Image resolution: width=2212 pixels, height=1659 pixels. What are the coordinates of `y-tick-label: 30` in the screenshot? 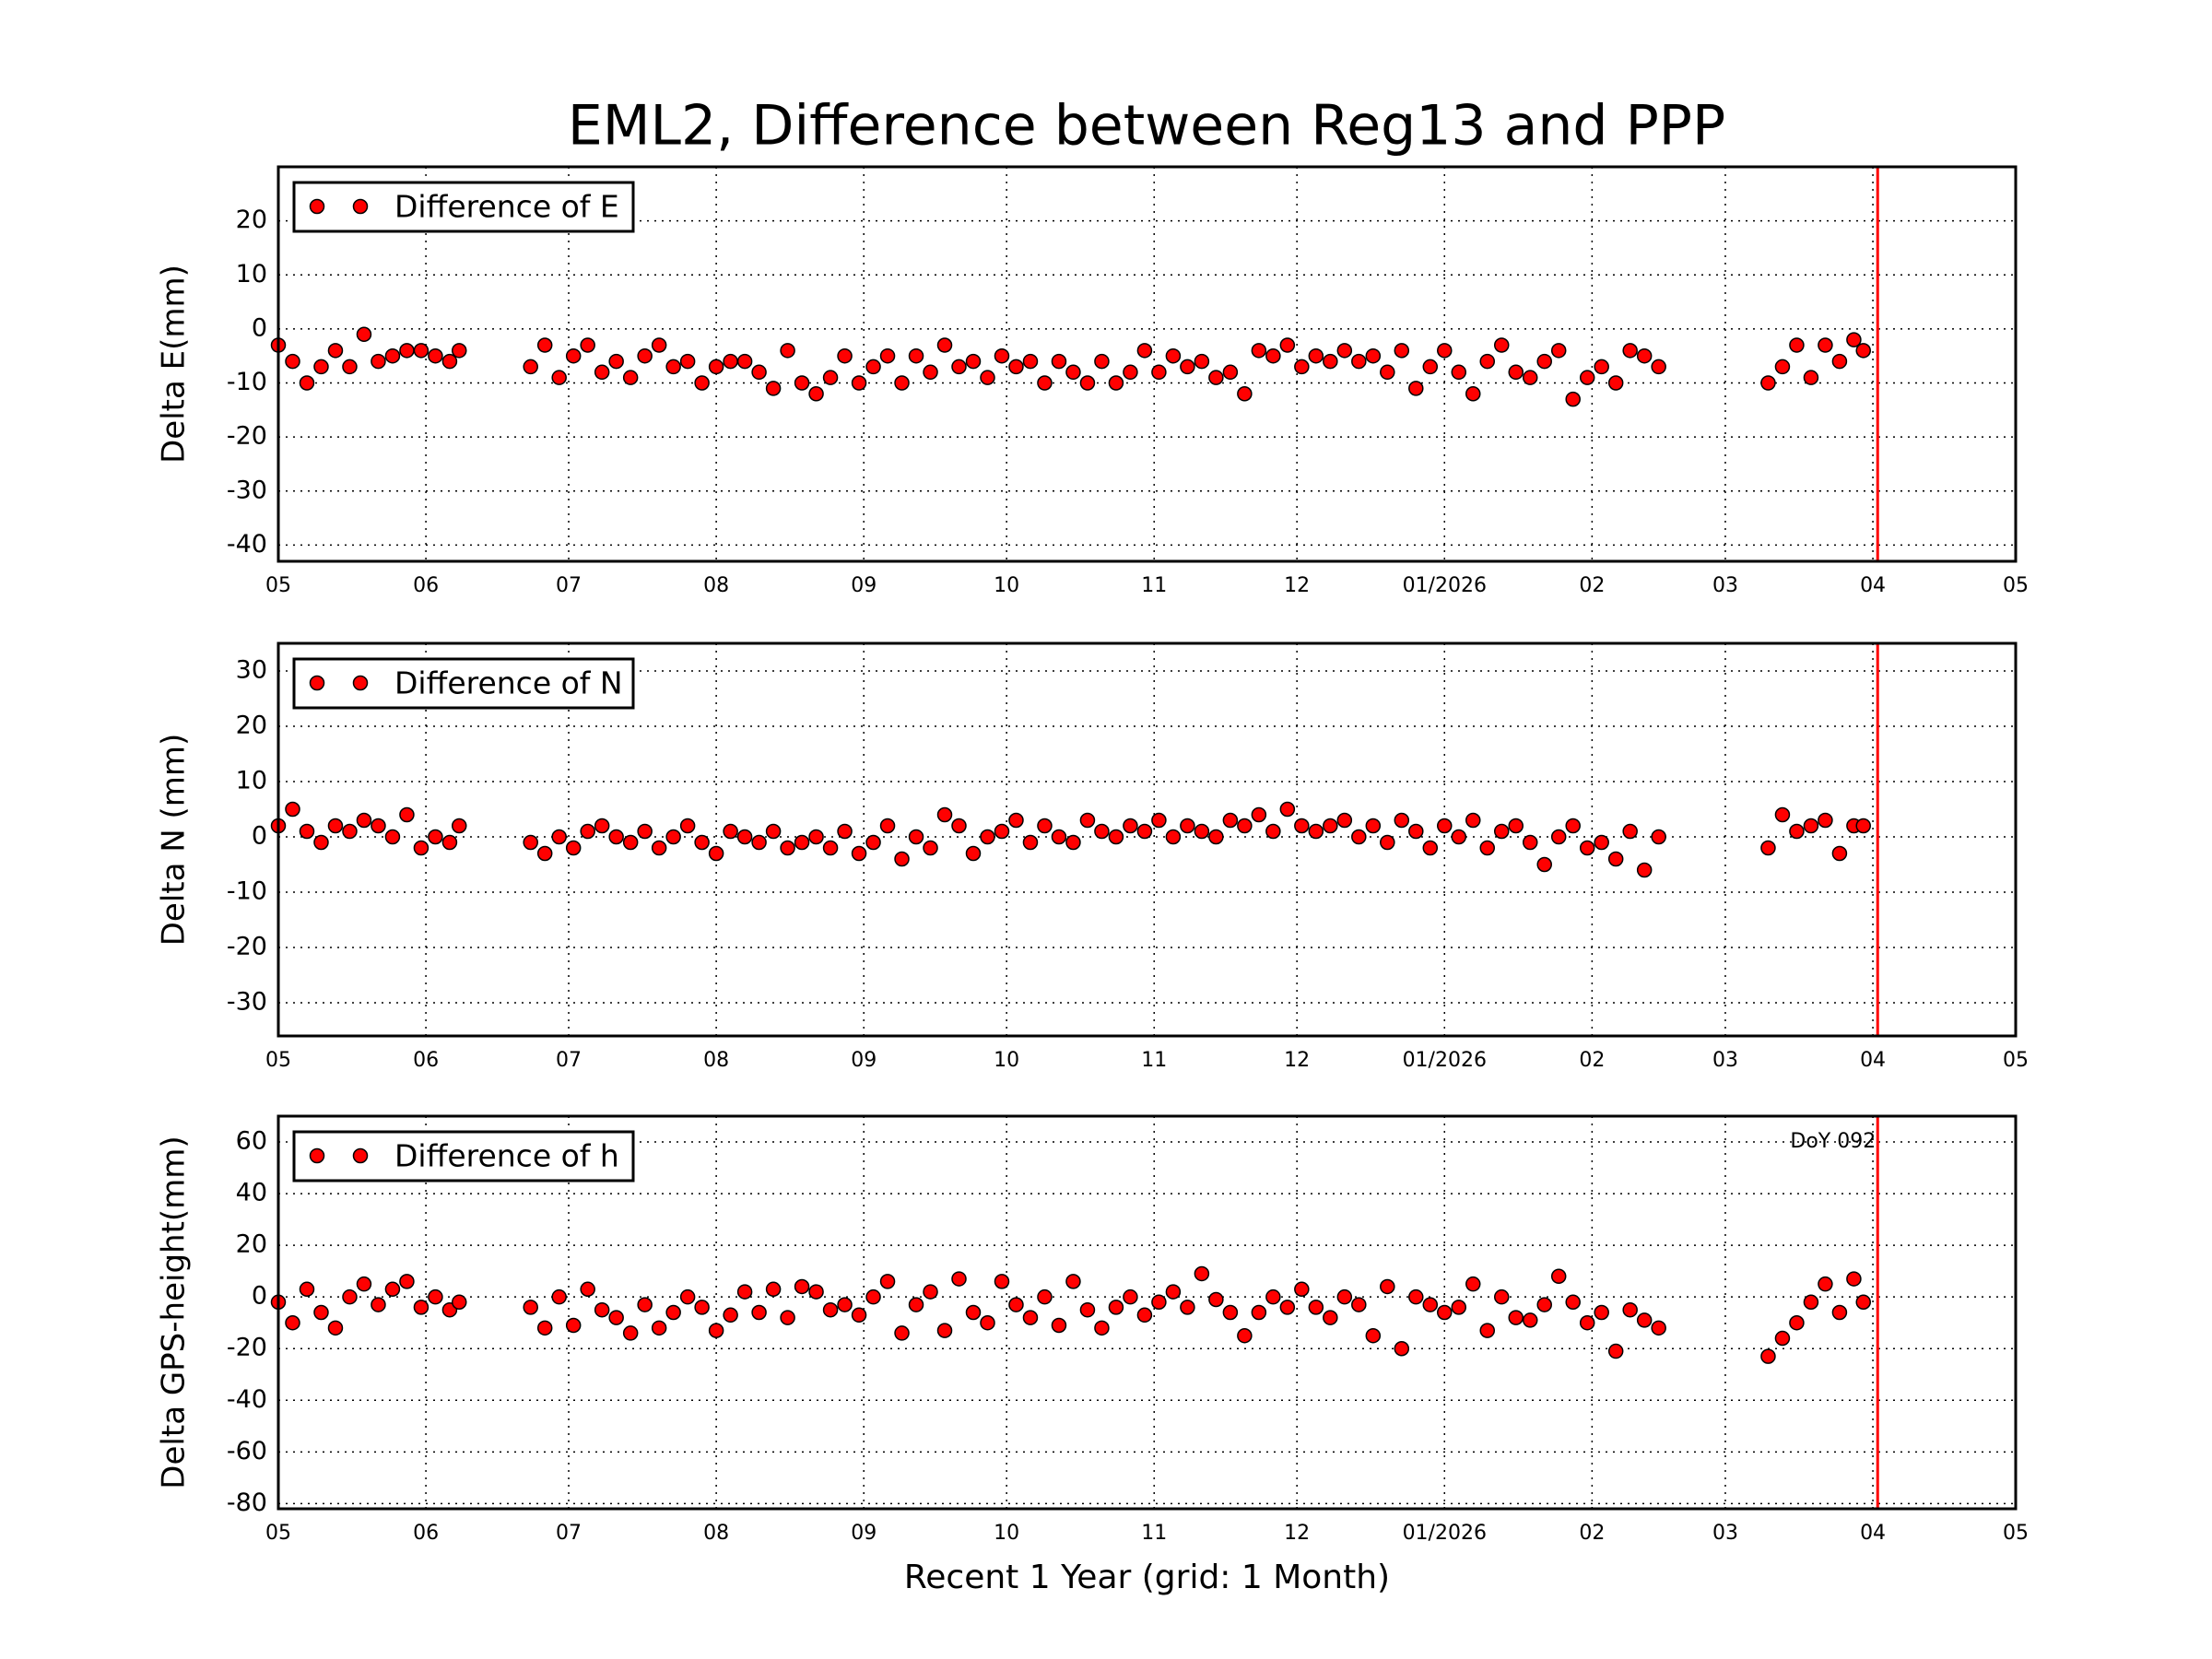 It's located at (251, 670).